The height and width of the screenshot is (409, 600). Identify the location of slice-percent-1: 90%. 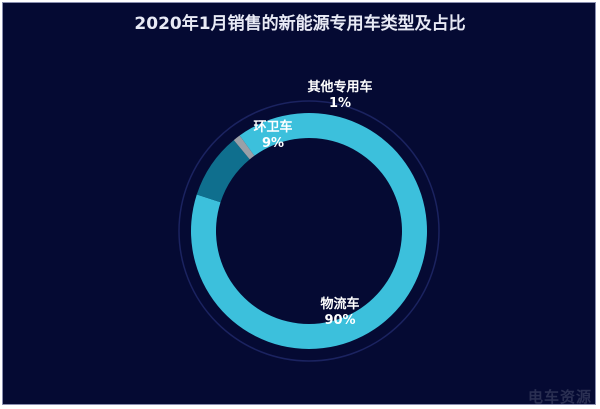
(339, 320).